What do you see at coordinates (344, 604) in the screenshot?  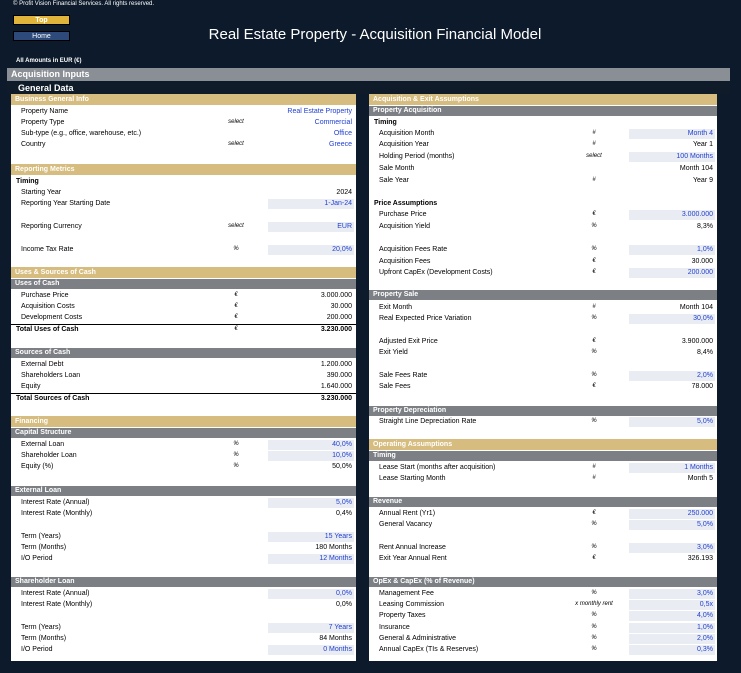 I see `sh-interest-monthly-value: 0,0%` at bounding box center [344, 604].